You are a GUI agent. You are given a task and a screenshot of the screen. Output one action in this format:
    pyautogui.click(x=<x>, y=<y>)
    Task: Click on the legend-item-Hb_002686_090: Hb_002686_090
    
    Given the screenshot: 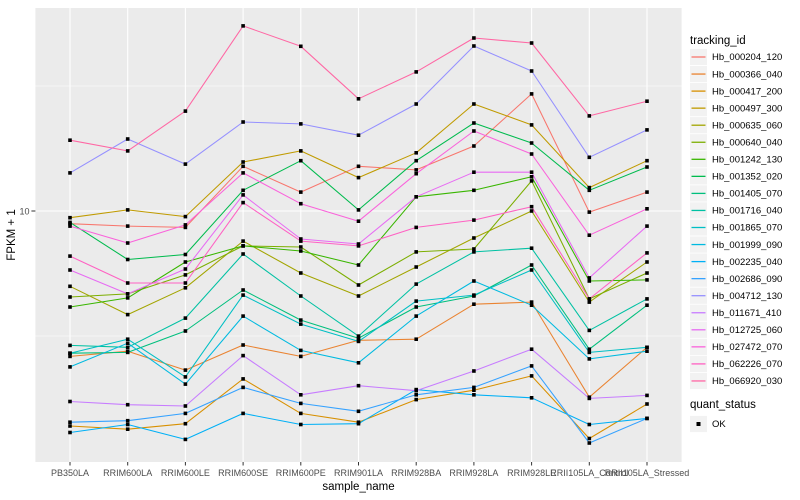 What is the action you would take?
    pyautogui.click(x=736, y=278)
    